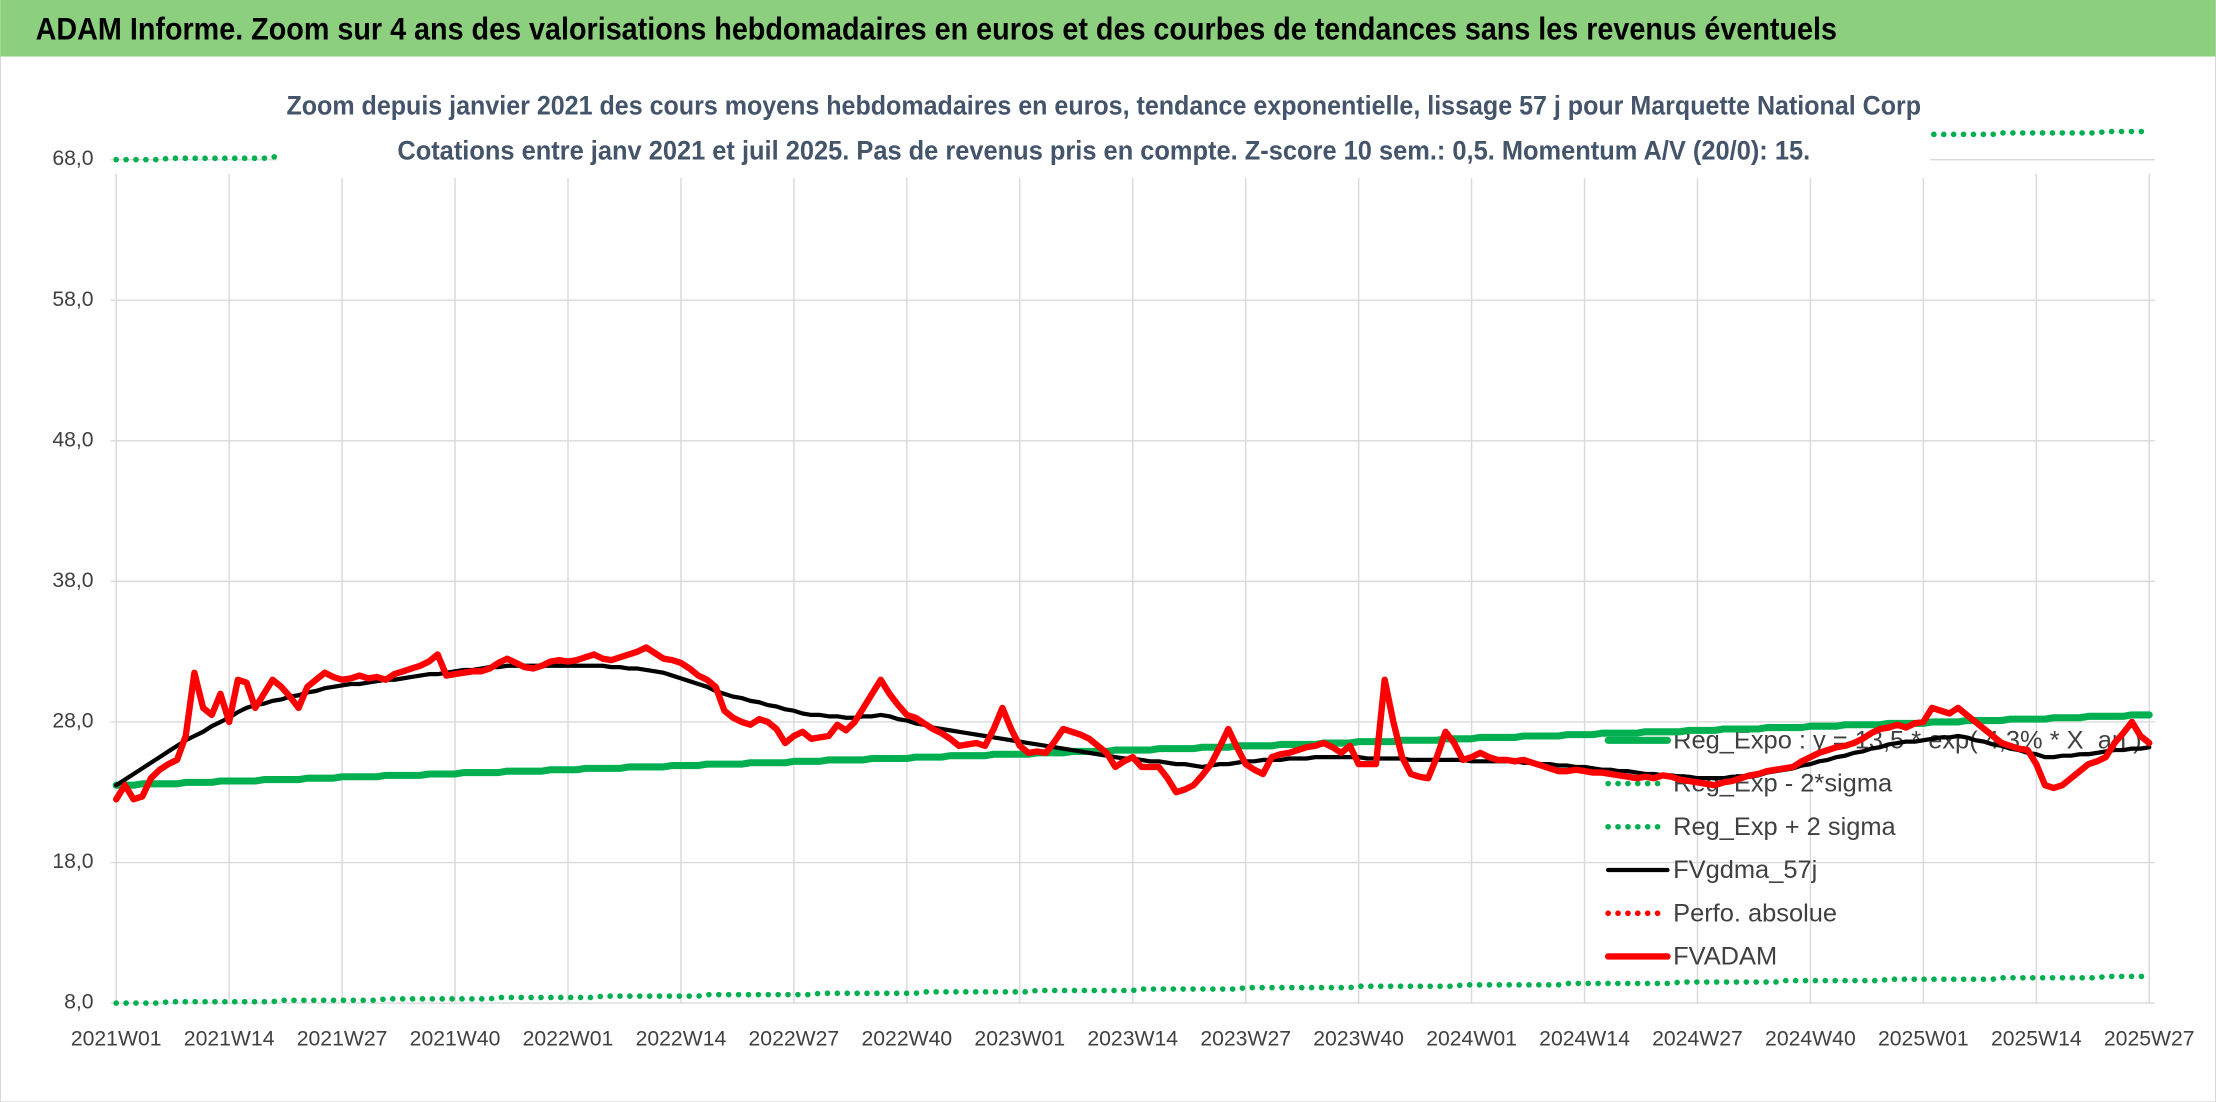  What do you see at coordinates (1132, 1038) in the screenshot?
I see `x-tick-label: 2023W14` at bounding box center [1132, 1038].